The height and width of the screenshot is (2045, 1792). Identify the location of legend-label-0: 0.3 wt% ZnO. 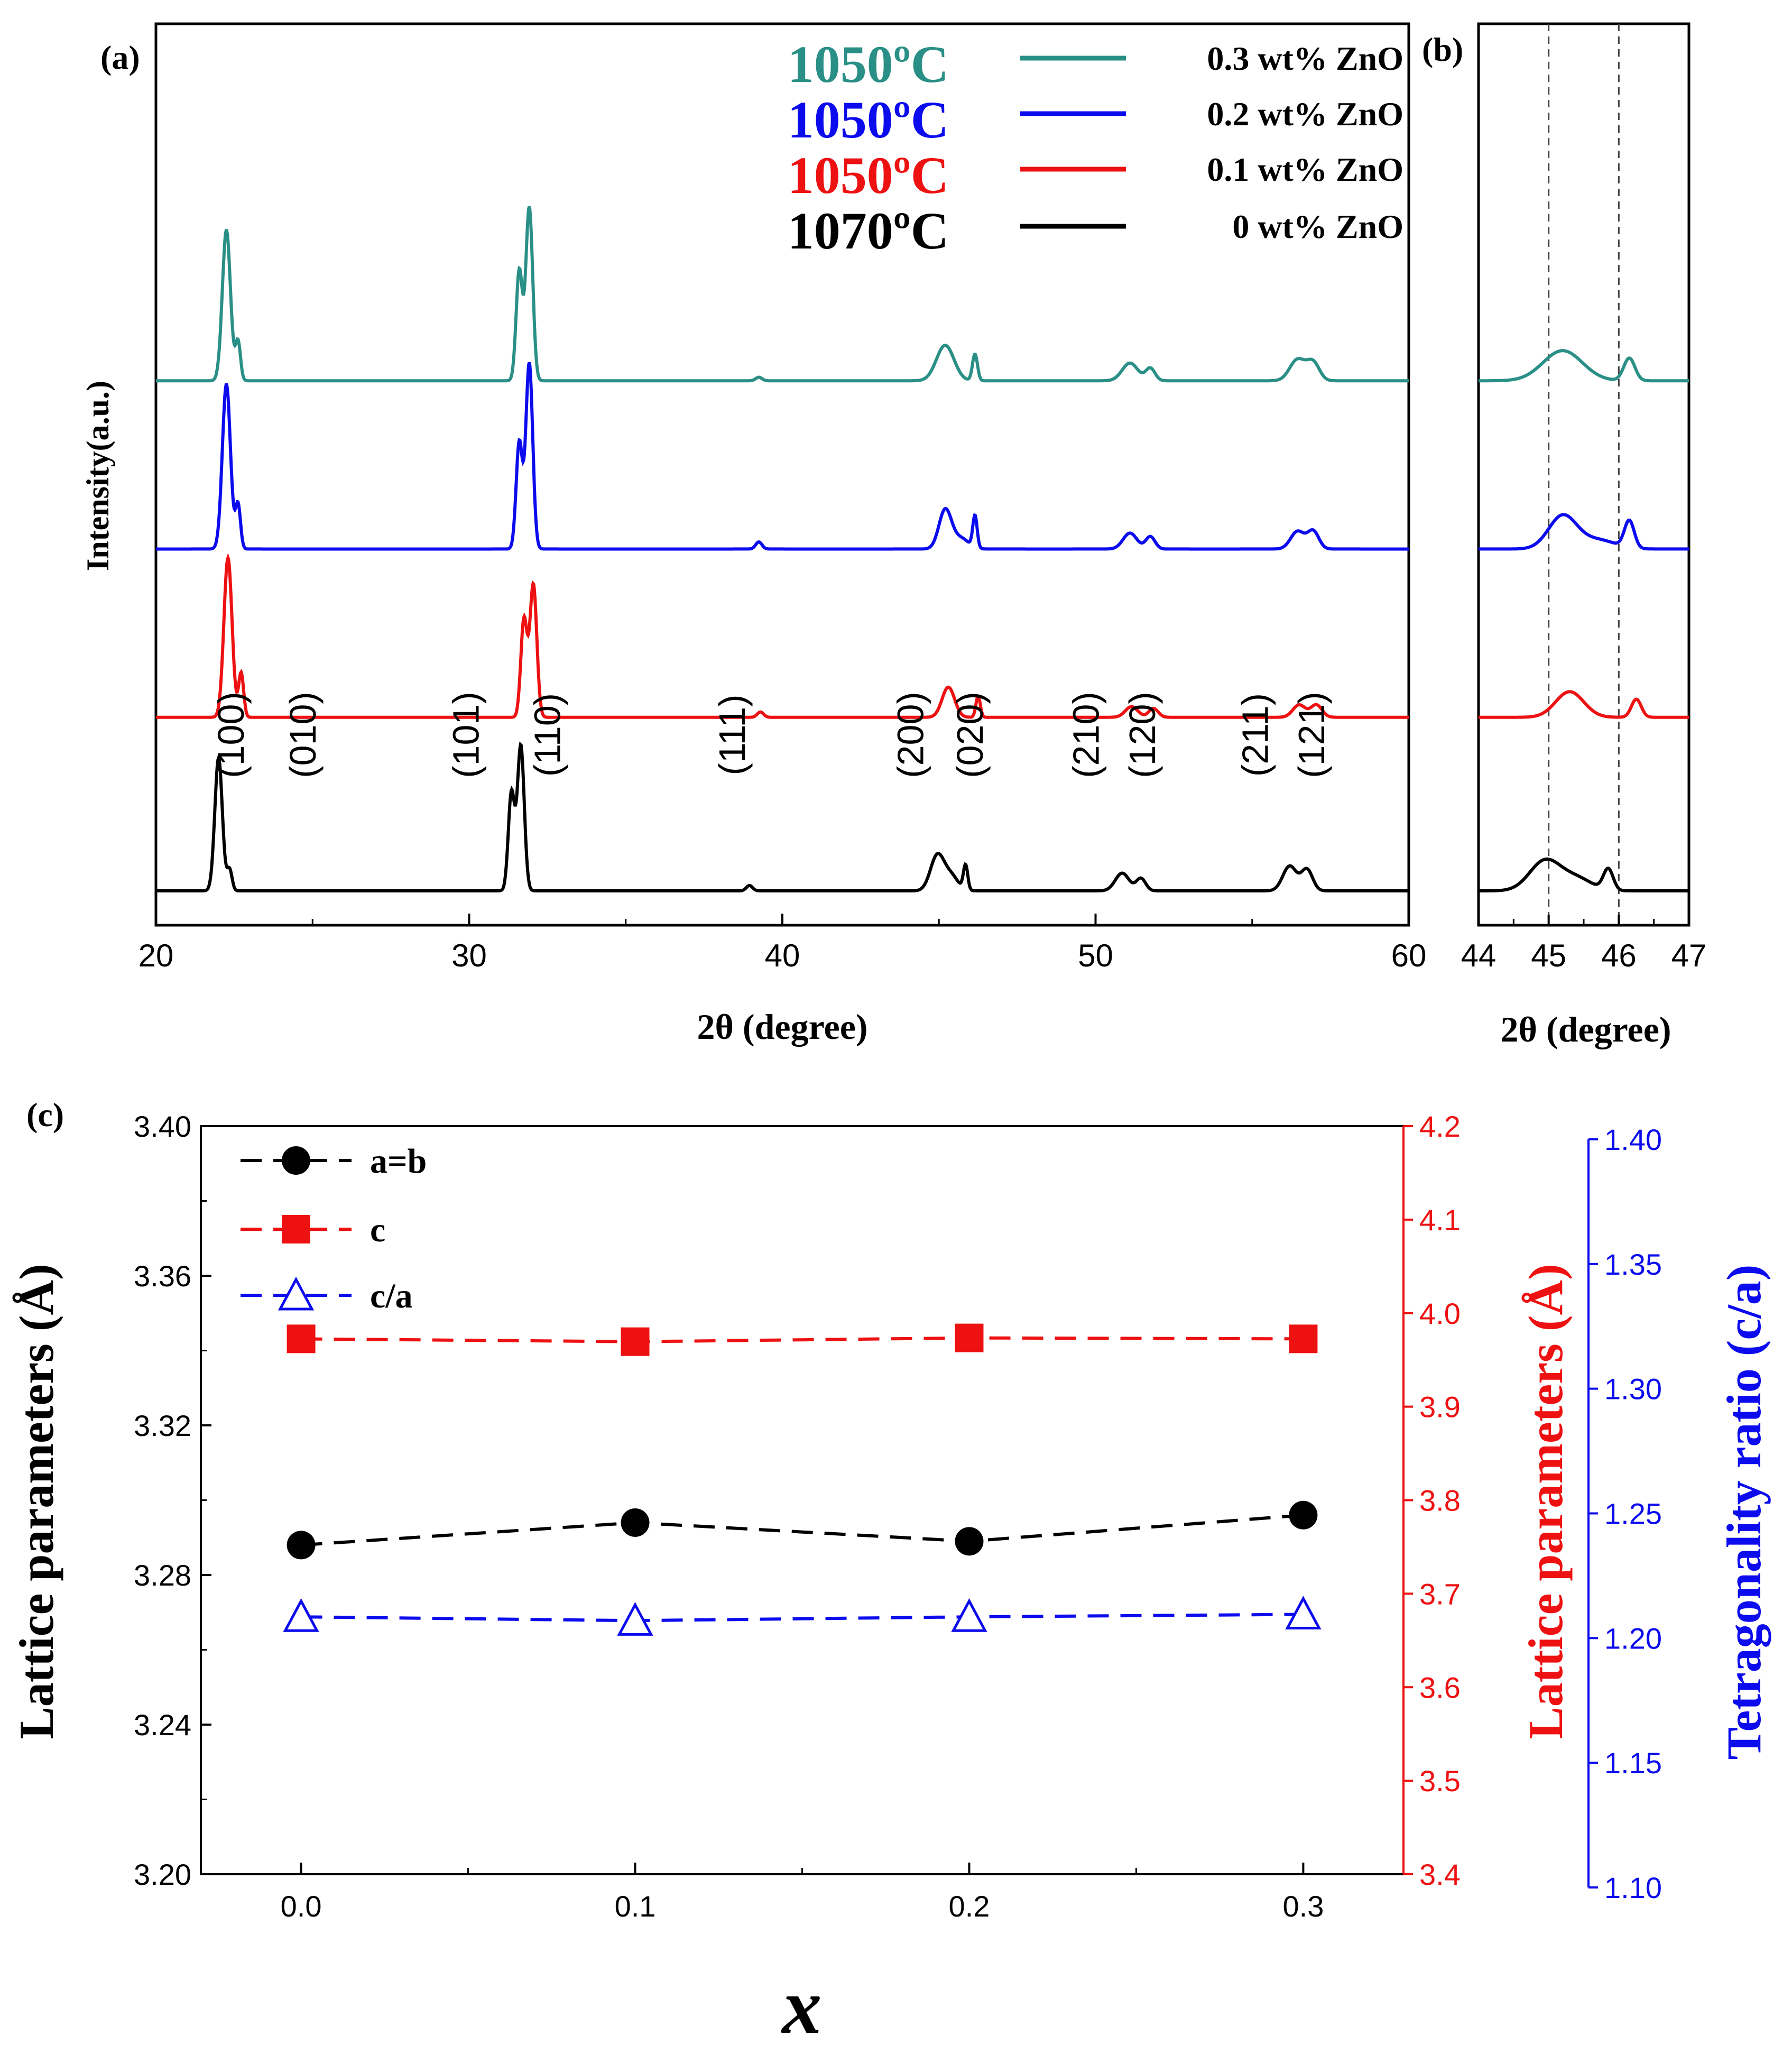
(1305, 58).